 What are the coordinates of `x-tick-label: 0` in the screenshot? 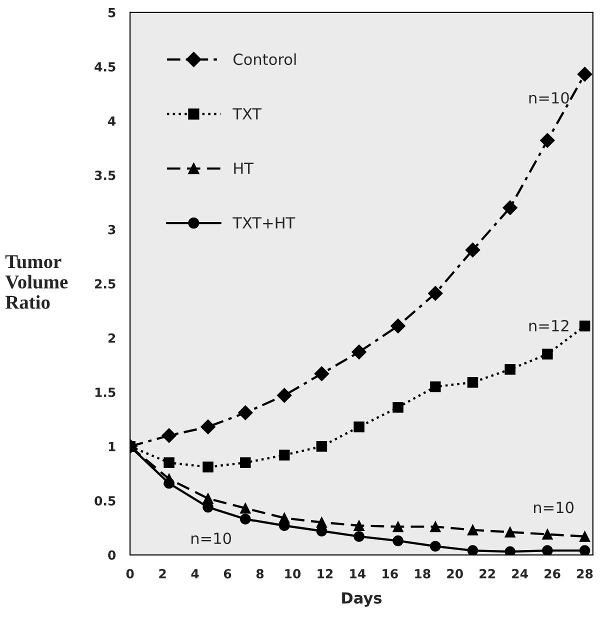 It's located at (130, 573).